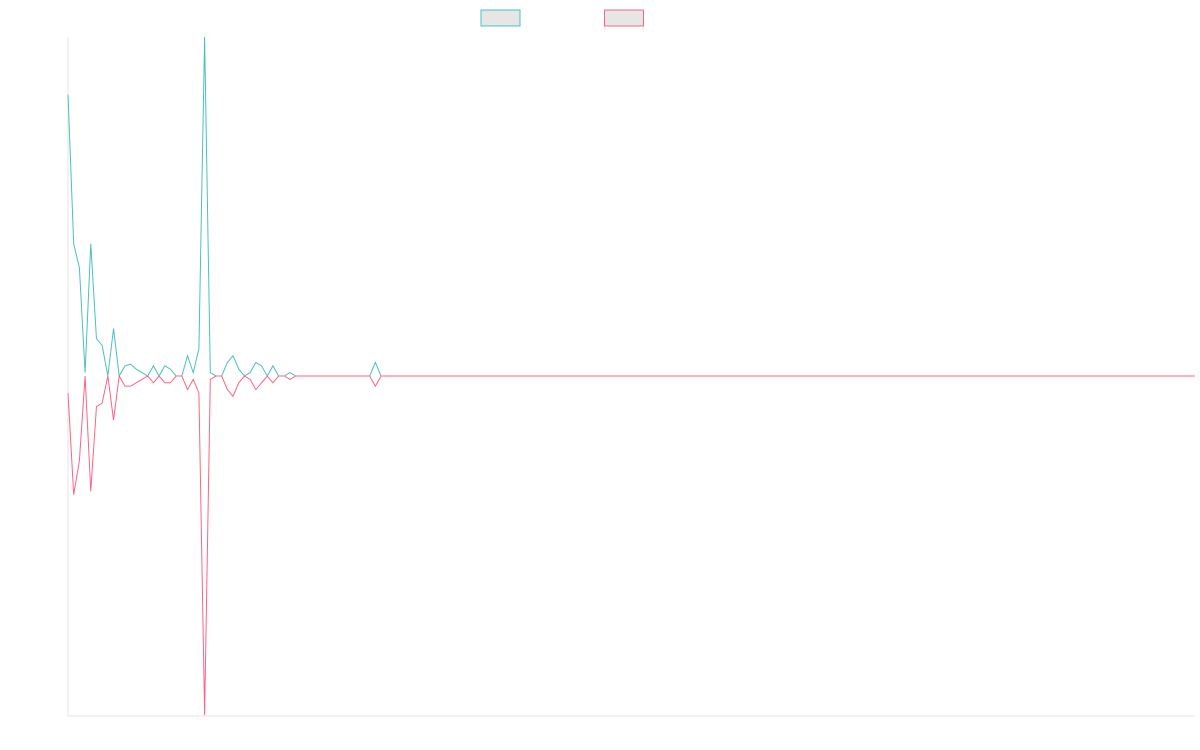 This screenshot has width=1200, height=750. Describe the element at coordinates (562, 18) in the screenshot. I see `legend` at that location.